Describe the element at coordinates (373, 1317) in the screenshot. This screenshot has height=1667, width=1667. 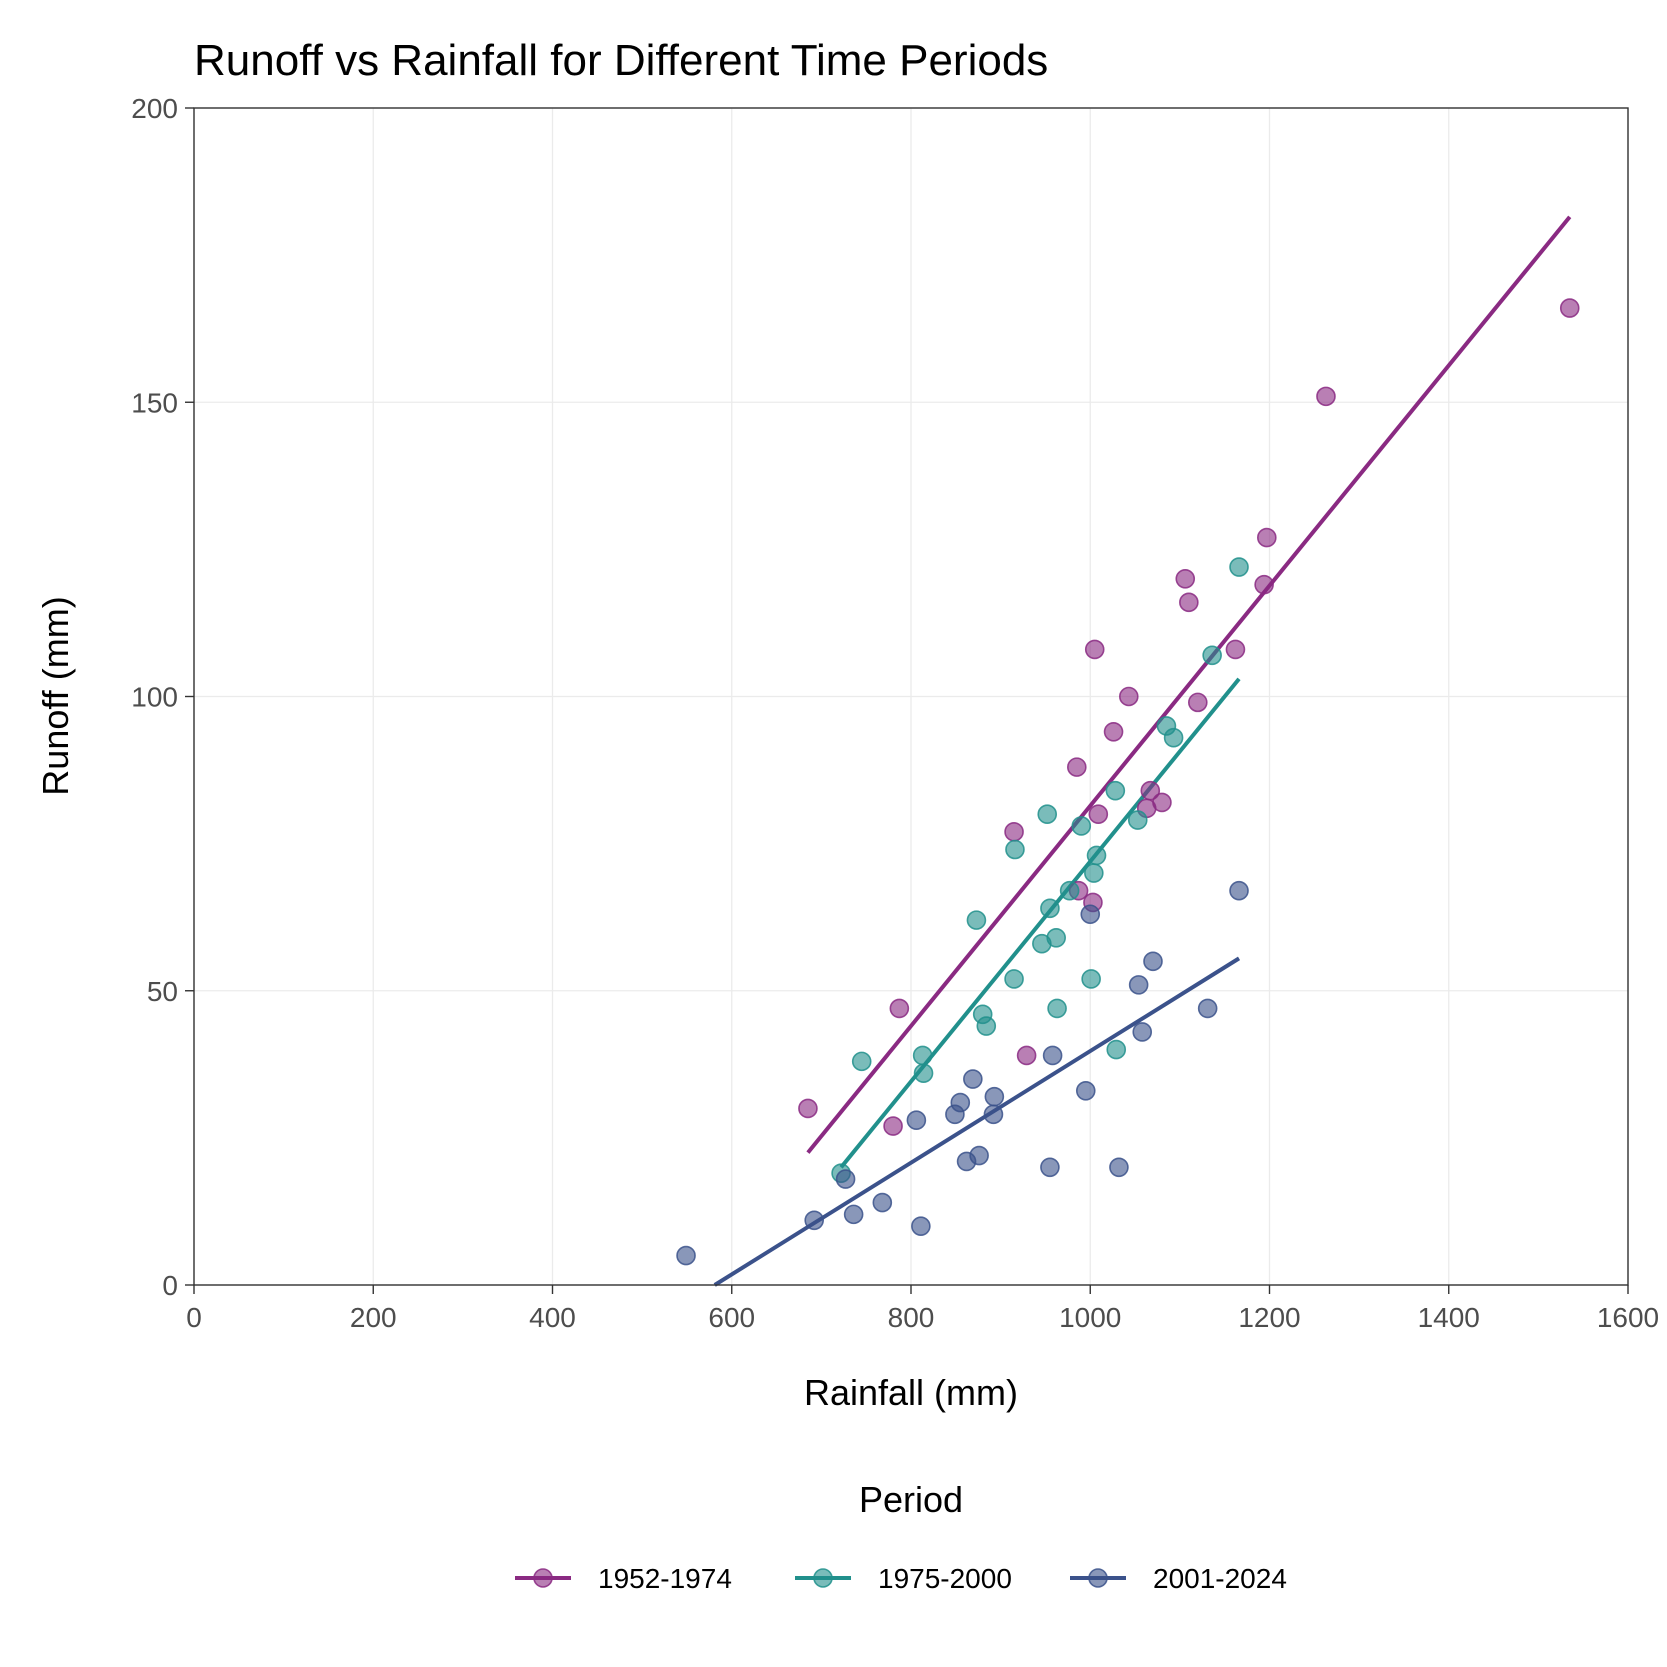
I see `x-tick-label: 200` at that location.